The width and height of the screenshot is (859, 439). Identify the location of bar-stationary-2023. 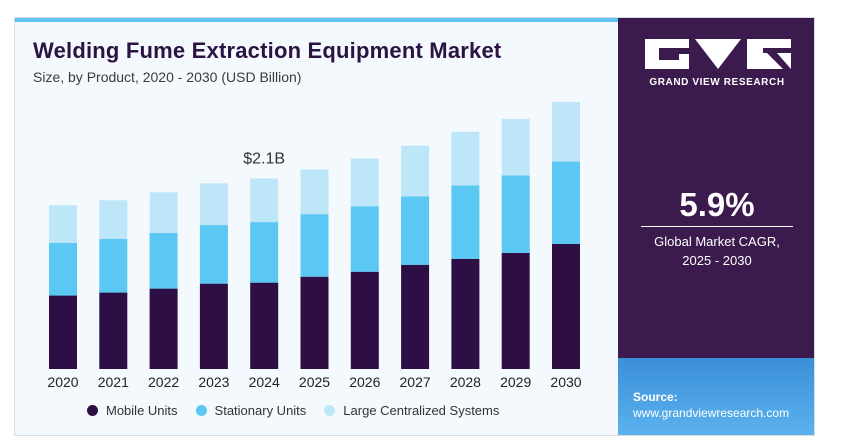
(213, 254).